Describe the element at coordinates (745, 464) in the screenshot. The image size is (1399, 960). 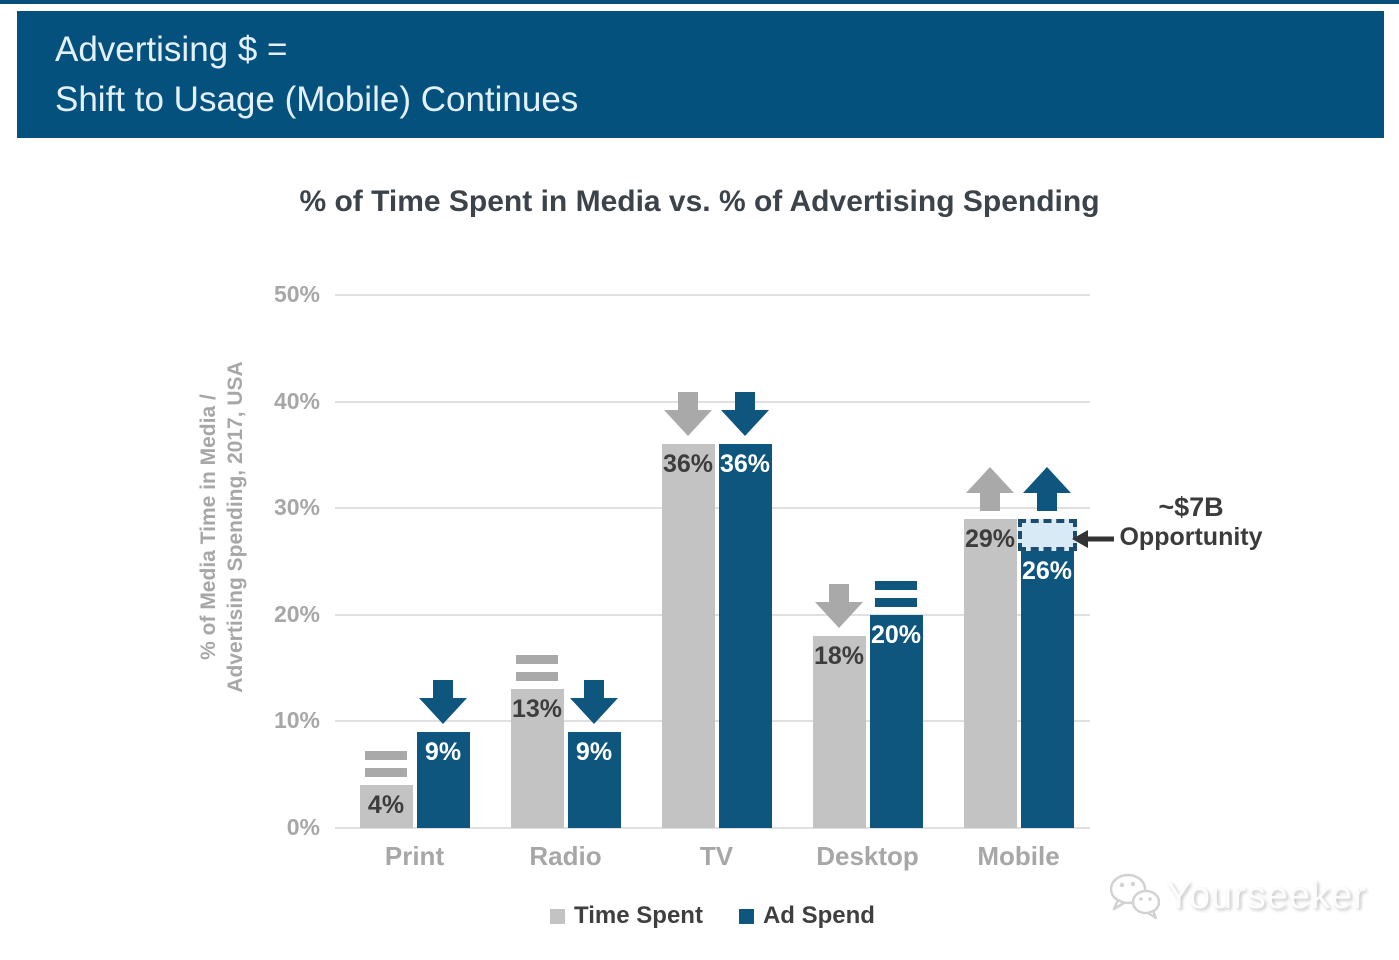
I see `bar-value-label-ad-spend-tv: 36%` at that location.